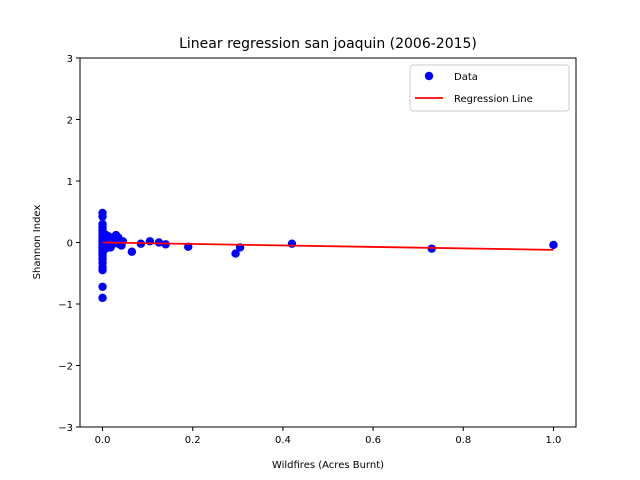 The height and width of the screenshot is (480, 640). Describe the element at coordinates (328, 465) in the screenshot. I see `x-axis-label: Wildfires (Acres Burnt)` at that location.